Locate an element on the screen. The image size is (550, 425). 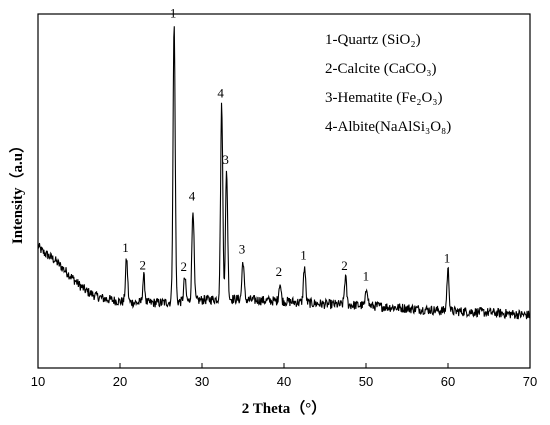
legend-entry-2: 2-Calcite (CaCO₃) is located at coordinates (380, 69).